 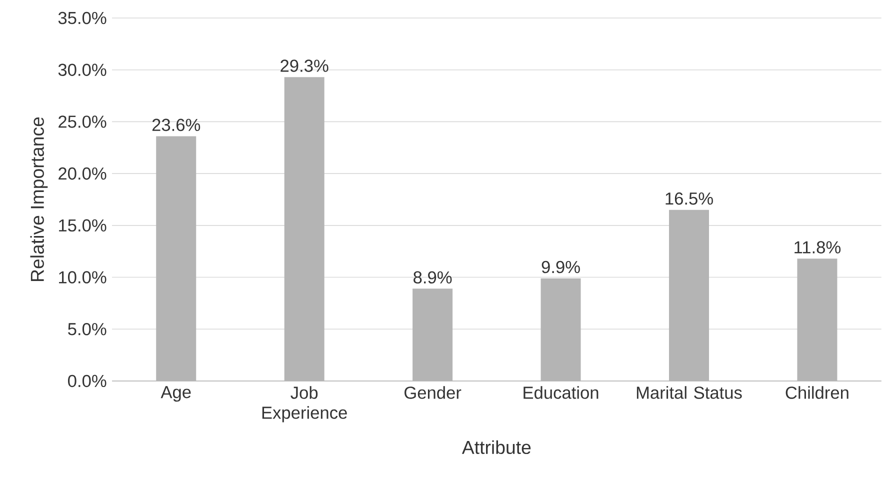 What do you see at coordinates (176, 125) in the screenshot?
I see `data-label: 23.6%` at bounding box center [176, 125].